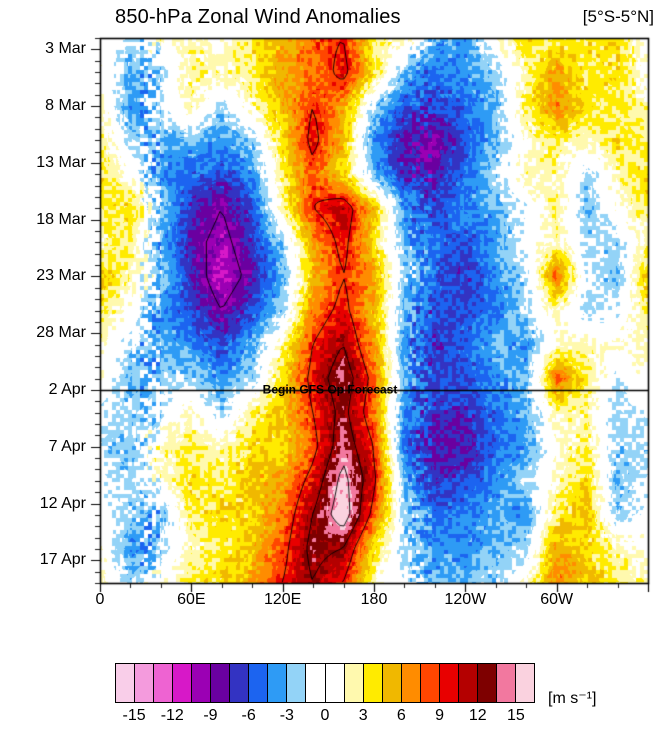  What do you see at coordinates (401, 715) in the screenshot?
I see `colorbar-tick-label: 6` at bounding box center [401, 715].